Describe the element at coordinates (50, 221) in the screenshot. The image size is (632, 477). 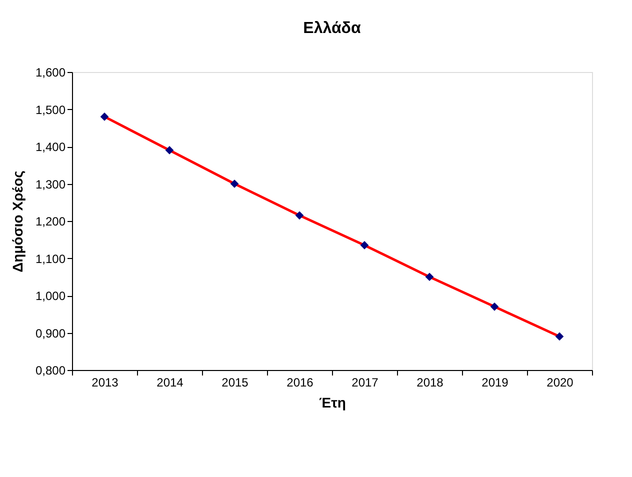
I see `y-tick-label: 1,200` at that location.